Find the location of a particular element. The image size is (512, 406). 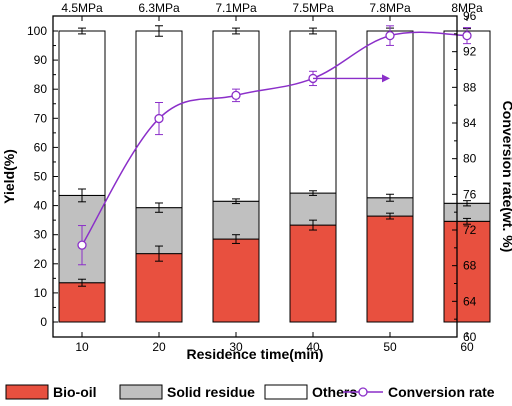

right-tick-label: 76 is located at coordinates (470, 194).